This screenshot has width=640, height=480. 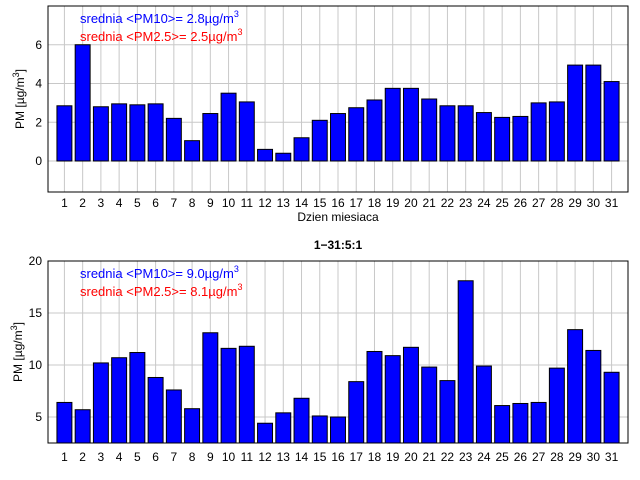 I want to click on x-tick-label: 1, so click(x=64, y=203).